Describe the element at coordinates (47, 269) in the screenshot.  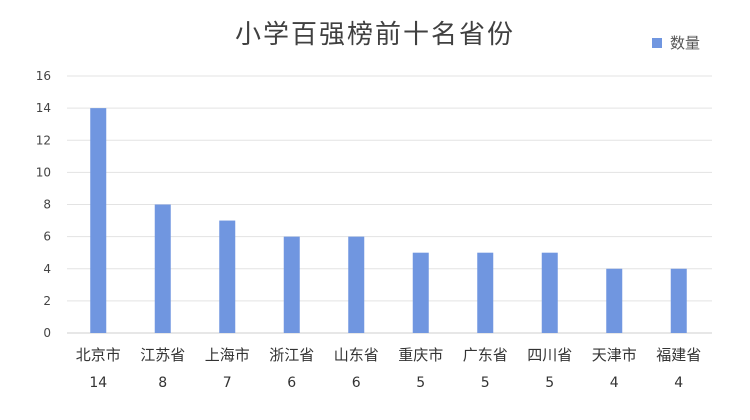
I see `y-tick-label: 4` at that location.